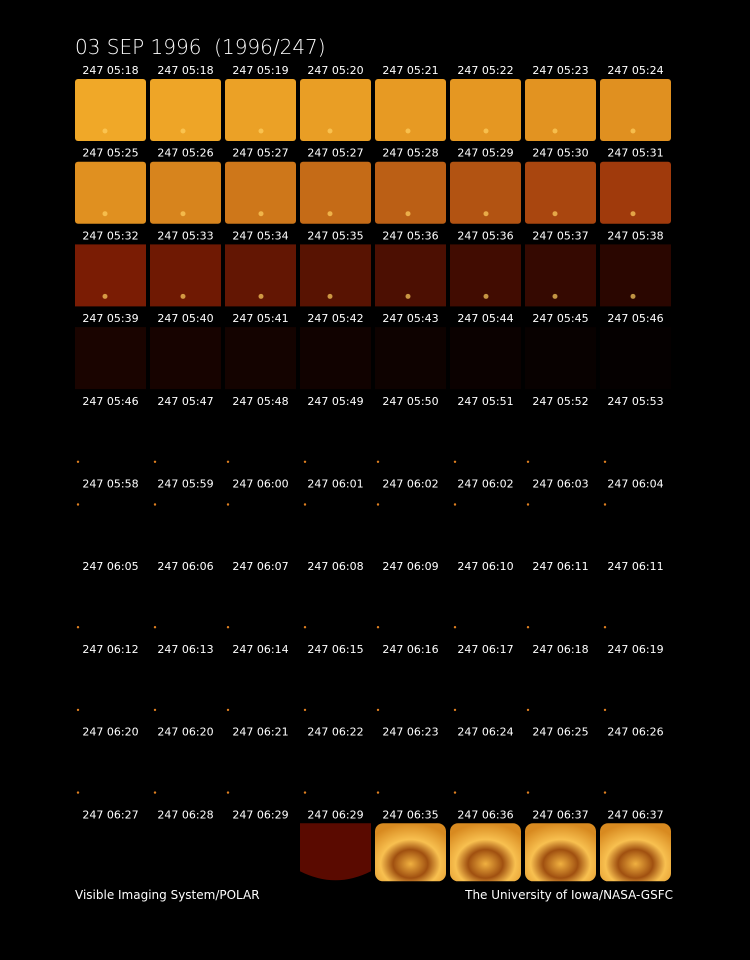  What do you see at coordinates (485, 566) in the screenshot?
I see `frame-label: 247 06:10` at bounding box center [485, 566].